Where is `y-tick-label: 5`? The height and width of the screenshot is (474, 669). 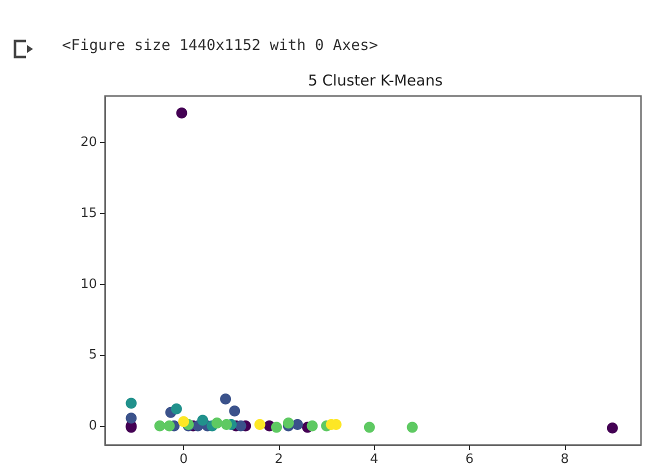
y-tick-label: 5 is located at coordinates (92, 355).